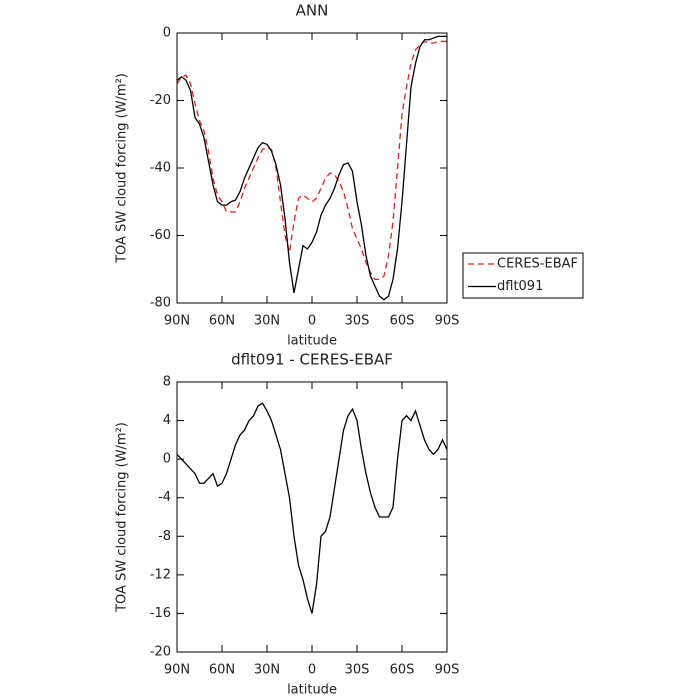  Describe the element at coordinates (160, 574) in the screenshot. I see `y-tick-label: -12` at that location.